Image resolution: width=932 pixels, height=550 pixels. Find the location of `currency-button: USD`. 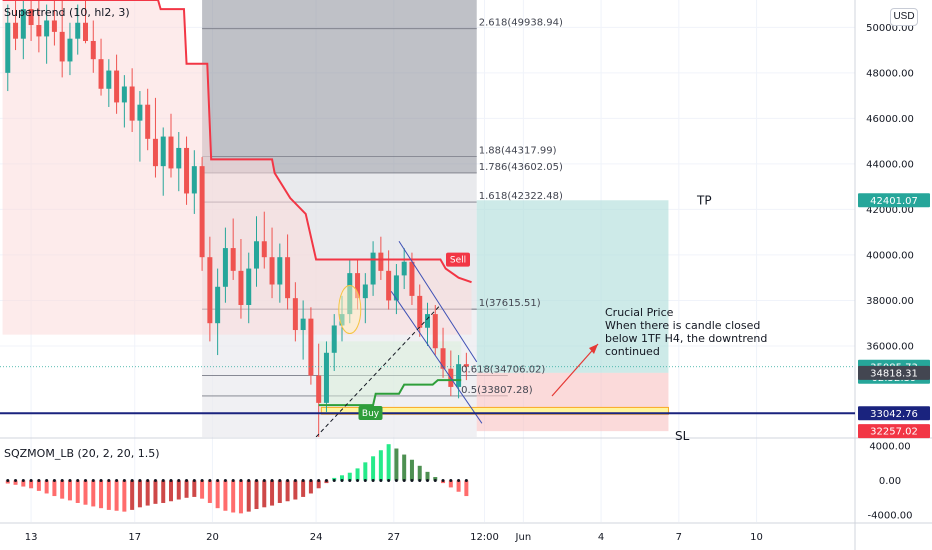

currency-button: USD is located at coordinates (904, 17).